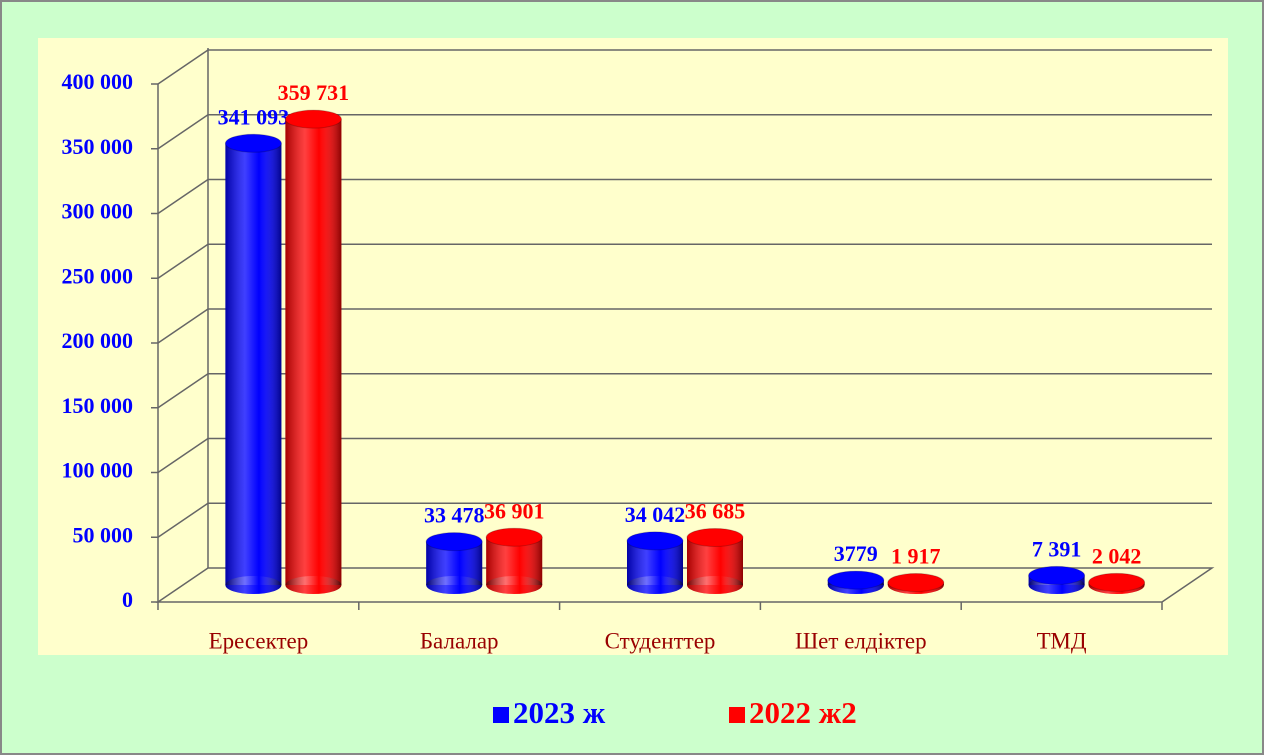 The image size is (1264, 755). What do you see at coordinates (803, 712) in the screenshot?
I see `legend-label: 2022 ж2` at bounding box center [803, 712].